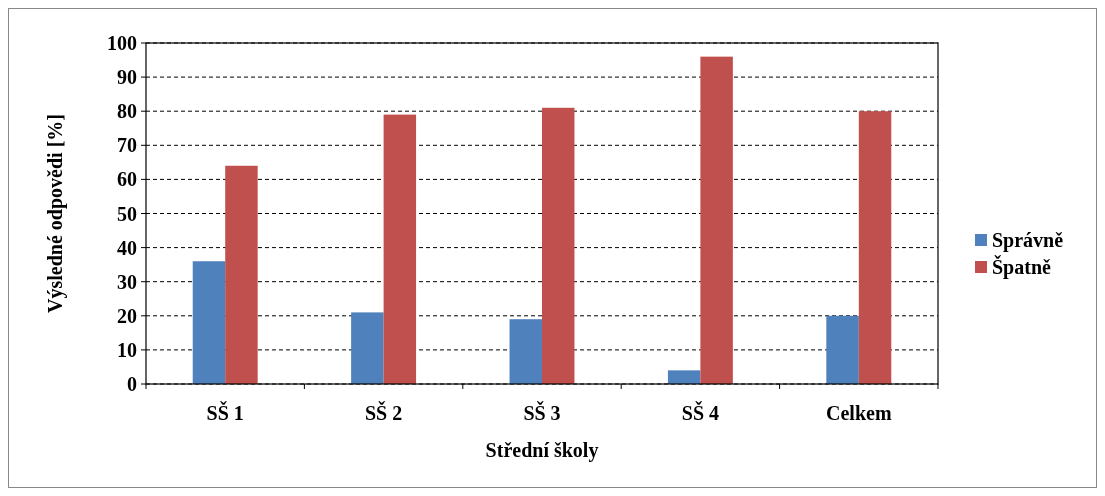  Describe the element at coordinates (127, 145) in the screenshot. I see `y-tick-label: 70` at that location.